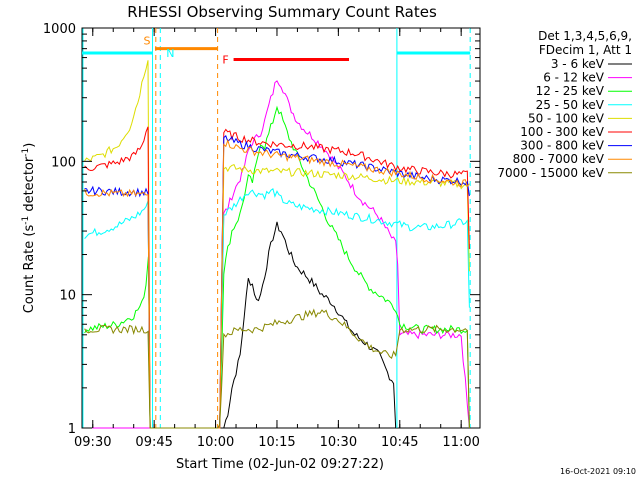 The width and height of the screenshot is (640, 480). What do you see at coordinates (59, 229) in the screenshot?
I see `y-tick-labels: 1 10 100 1000` at bounding box center [59, 229].